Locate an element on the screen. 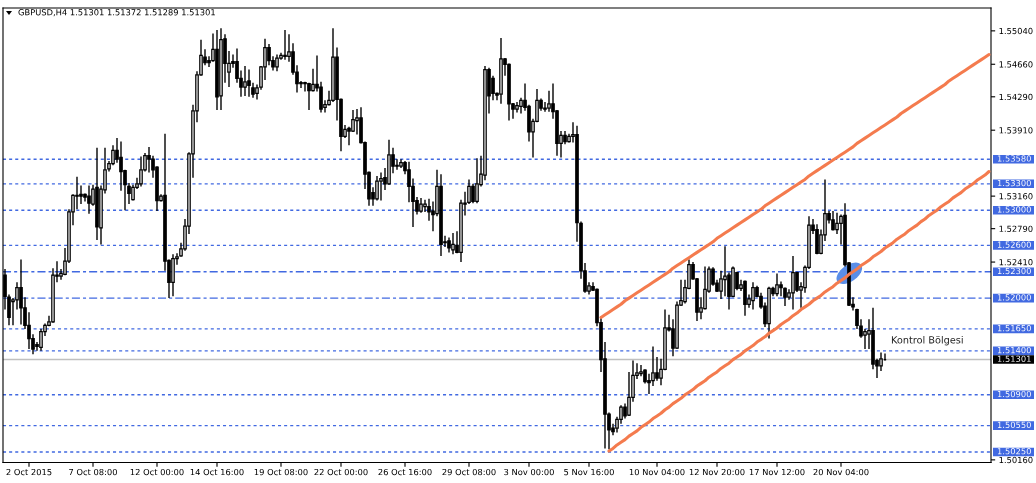  x-tick-label: 5 Nov 16:00 is located at coordinates (589, 472).